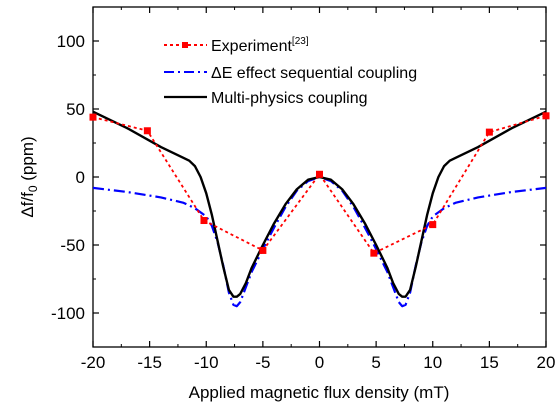 The image size is (559, 411). What do you see at coordinates (319, 362) in the screenshot?
I see `x-tick-label: 0` at bounding box center [319, 362].